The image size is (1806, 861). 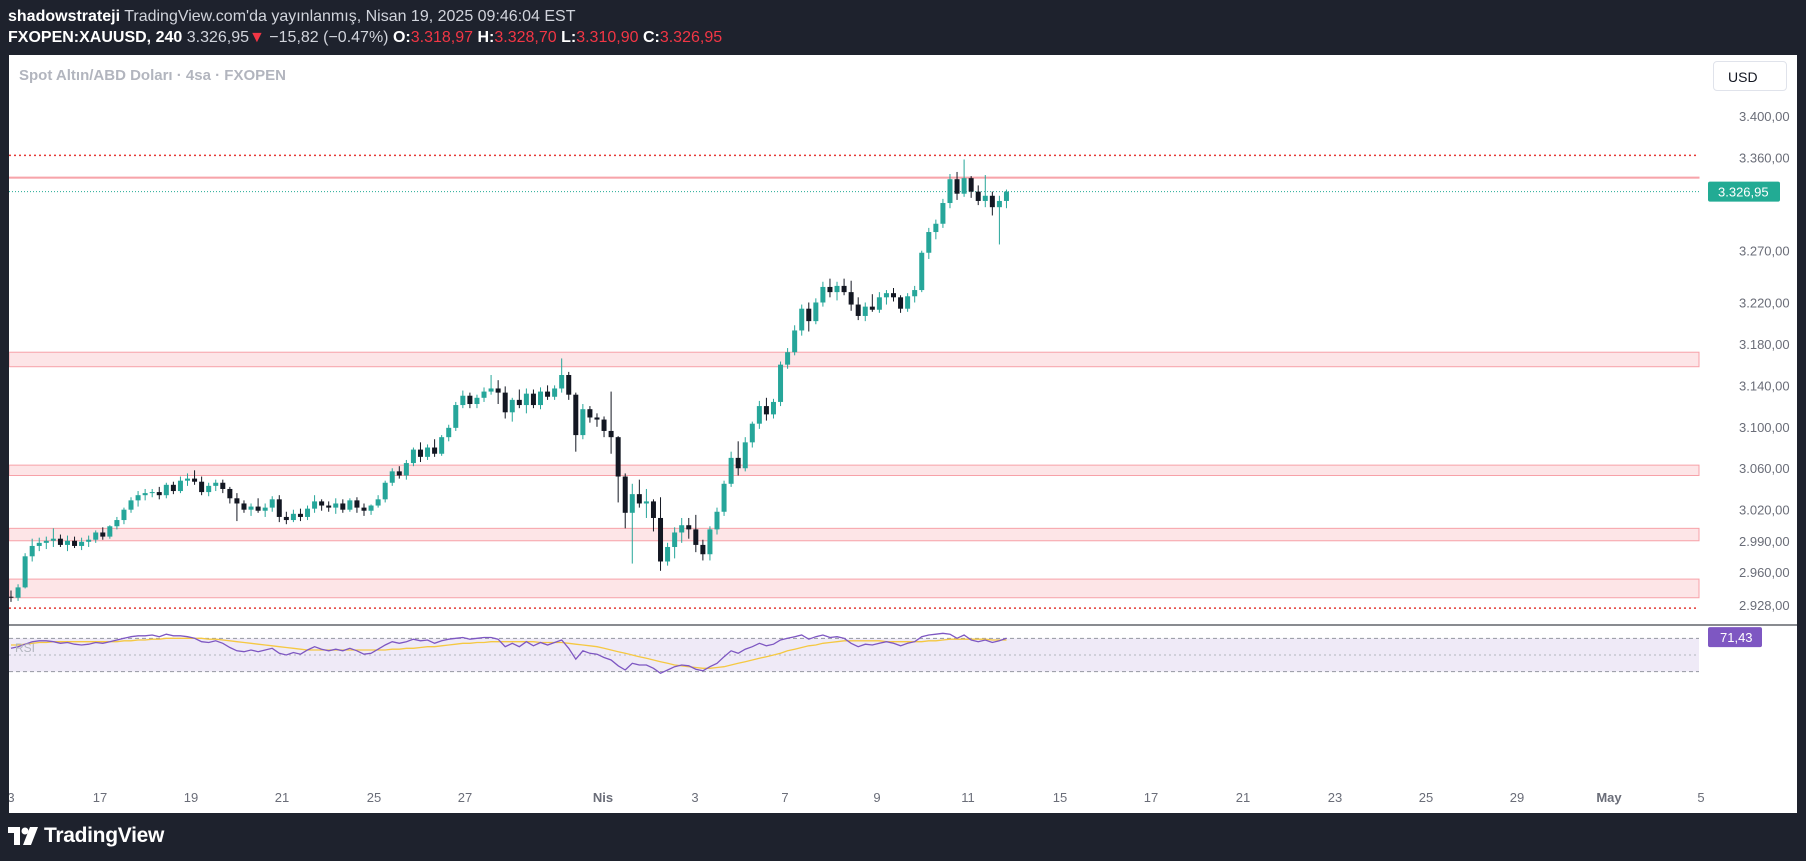 I want to click on rsi-value-badge, so click(x=1735, y=637).